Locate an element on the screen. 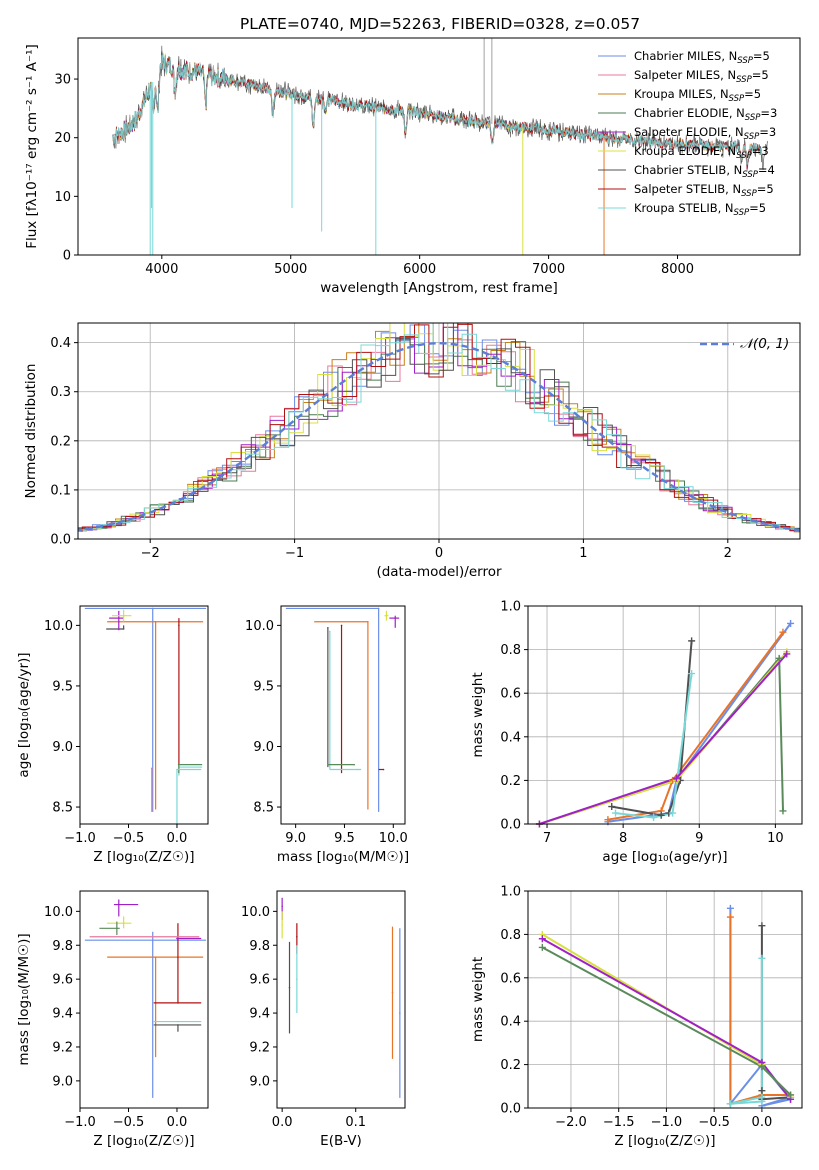  mass-vs-EBV-ytick-label: 9.6 is located at coordinates (259, 980).